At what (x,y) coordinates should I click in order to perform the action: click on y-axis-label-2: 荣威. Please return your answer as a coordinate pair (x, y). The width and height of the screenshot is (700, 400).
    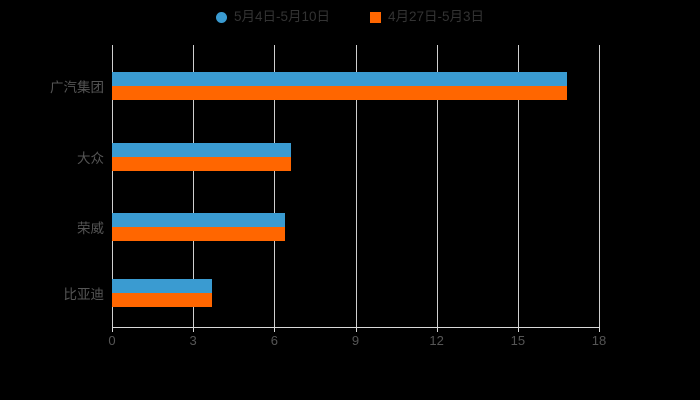
    Looking at the image, I should click on (90, 228).